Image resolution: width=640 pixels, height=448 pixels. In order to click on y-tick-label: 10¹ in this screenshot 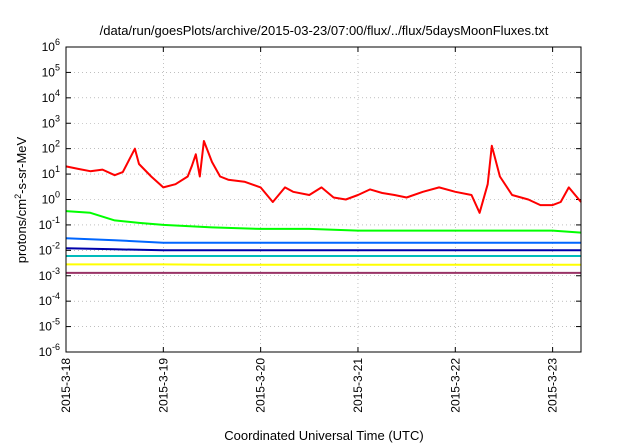, I will do `click(51, 172)`.